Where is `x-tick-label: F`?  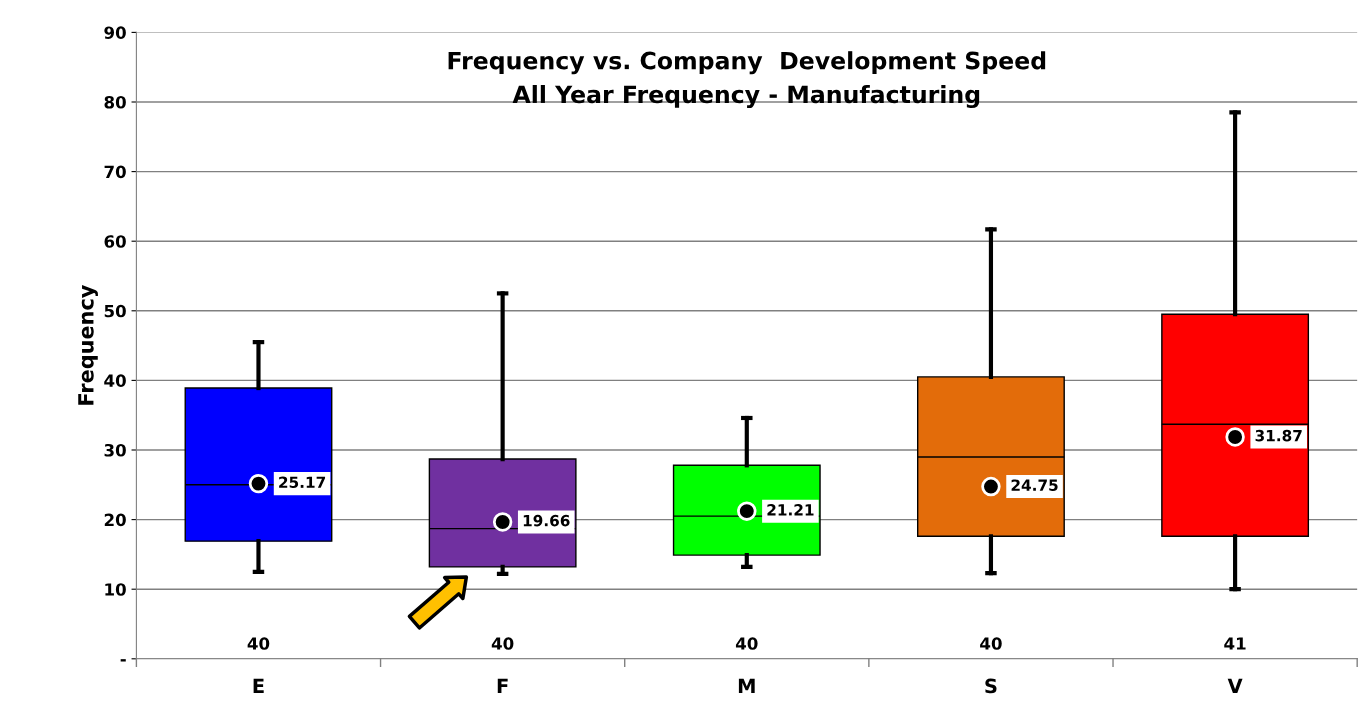 x-tick-label: F is located at coordinates (502, 686).